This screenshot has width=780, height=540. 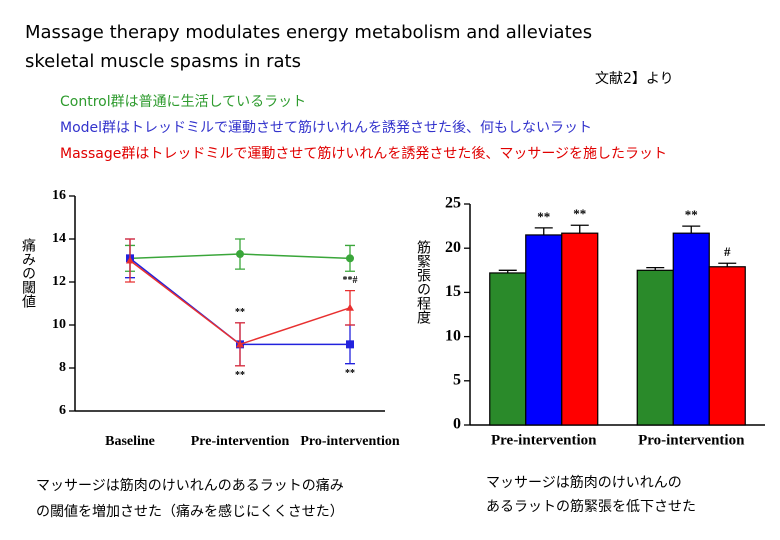 What do you see at coordinates (584, 482) in the screenshot?
I see `caption: マッサージは筋肉のけいれんの` at bounding box center [584, 482].